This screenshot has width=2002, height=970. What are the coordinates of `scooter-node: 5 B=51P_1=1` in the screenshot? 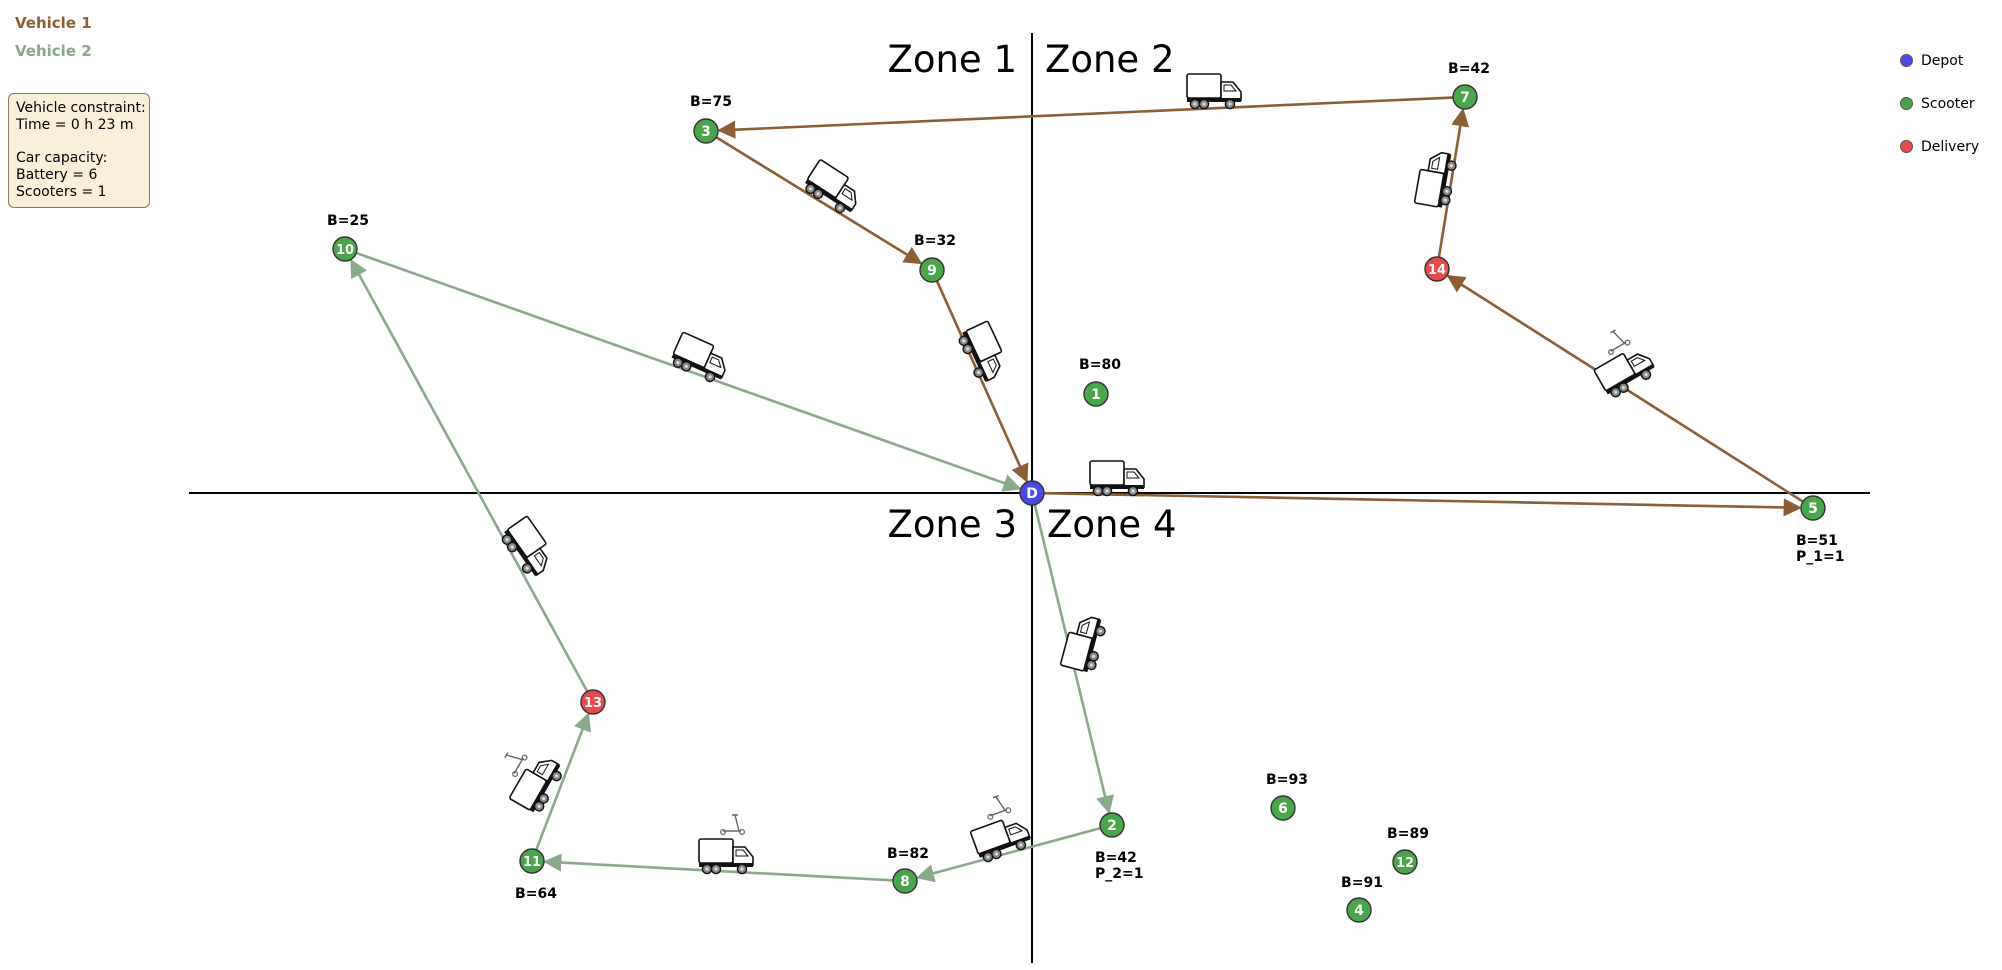 It's located at (1820, 530).